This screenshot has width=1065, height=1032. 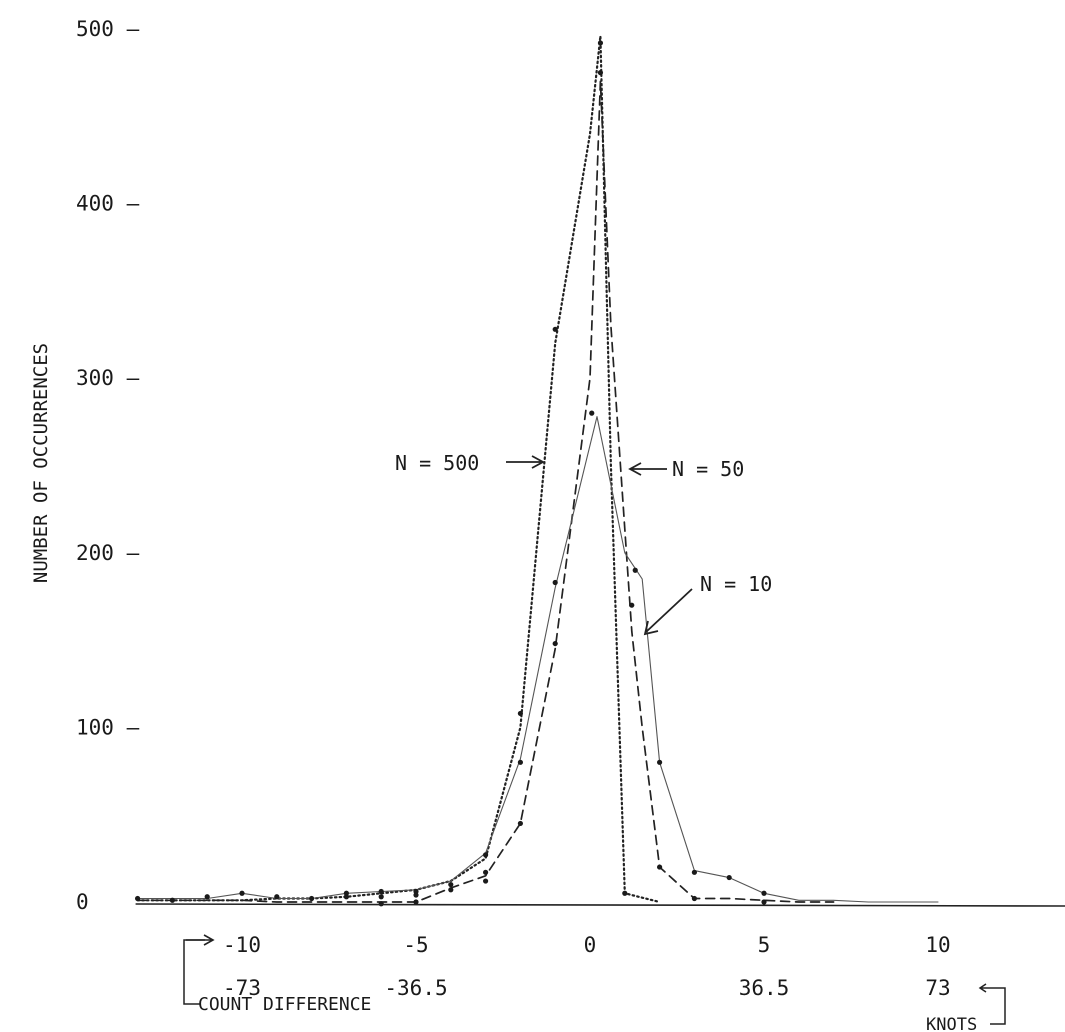 What do you see at coordinates (668, 612) in the screenshot?
I see `annotation-n10-arrow-icon` at bounding box center [668, 612].